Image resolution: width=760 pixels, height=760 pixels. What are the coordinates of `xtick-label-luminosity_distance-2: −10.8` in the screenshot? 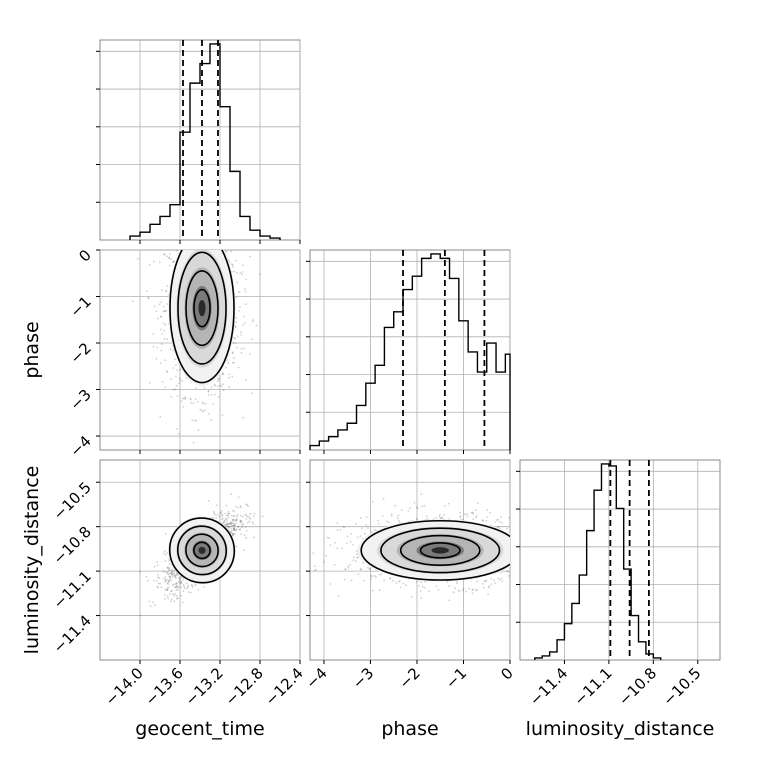 It's located at (637, 686).